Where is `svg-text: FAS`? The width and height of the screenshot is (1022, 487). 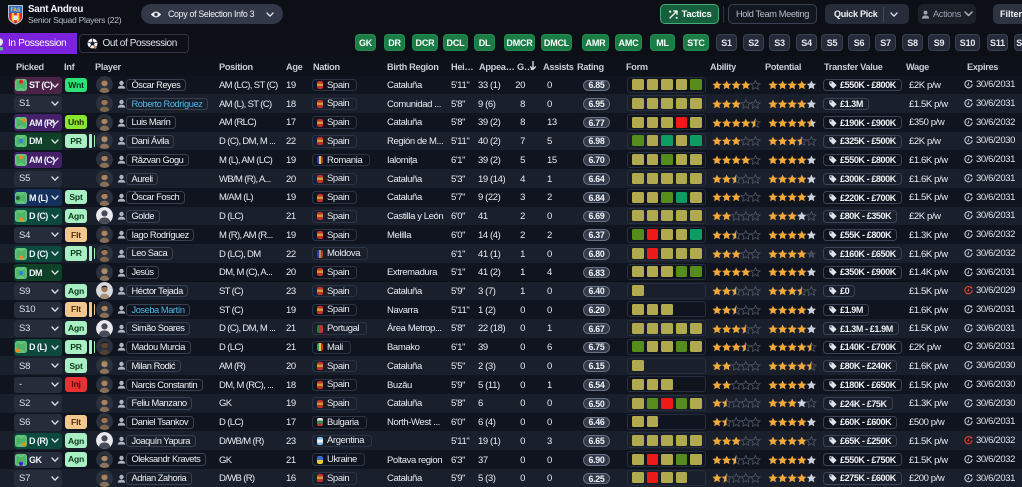
svg-text: FAS is located at coordinates (16, 11).